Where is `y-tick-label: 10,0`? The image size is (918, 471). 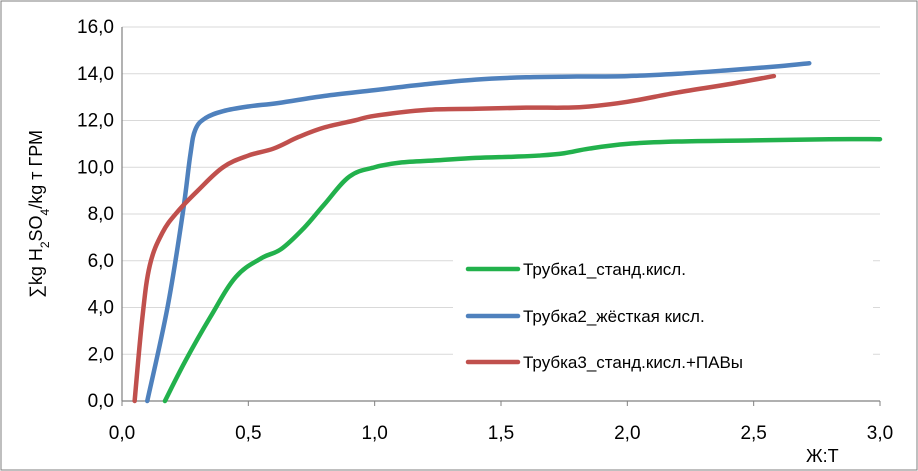 y-tick-label: 10,0 is located at coordinates (95, 167).